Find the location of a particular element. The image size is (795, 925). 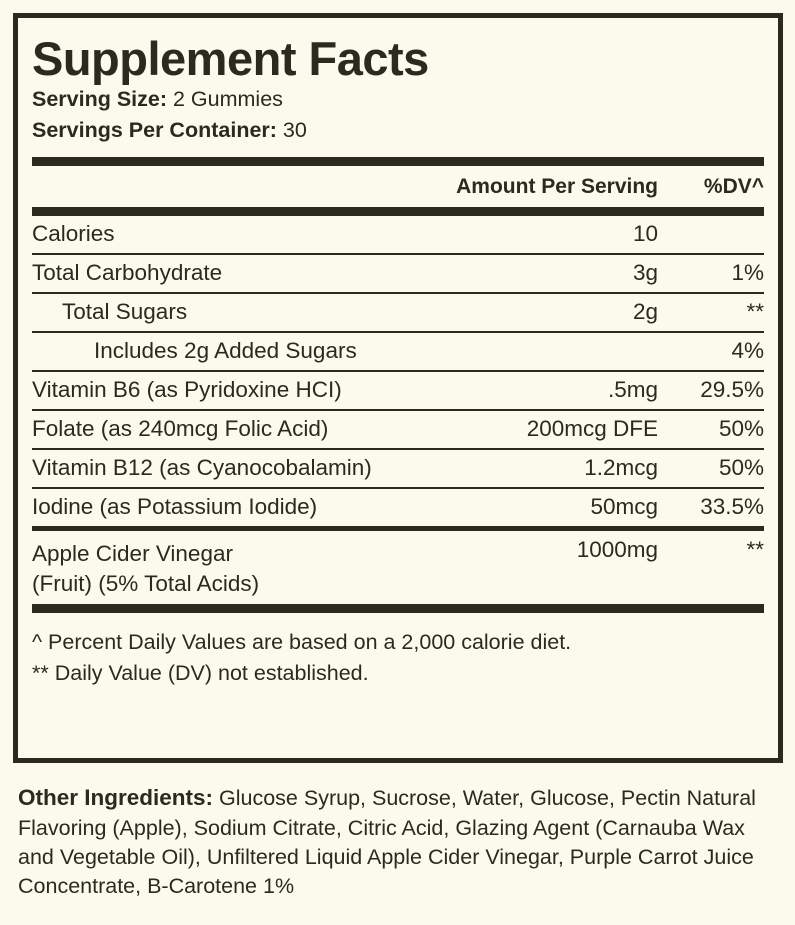

table-row: Total Sugars 2g ** is located at coordinates (398, 312).